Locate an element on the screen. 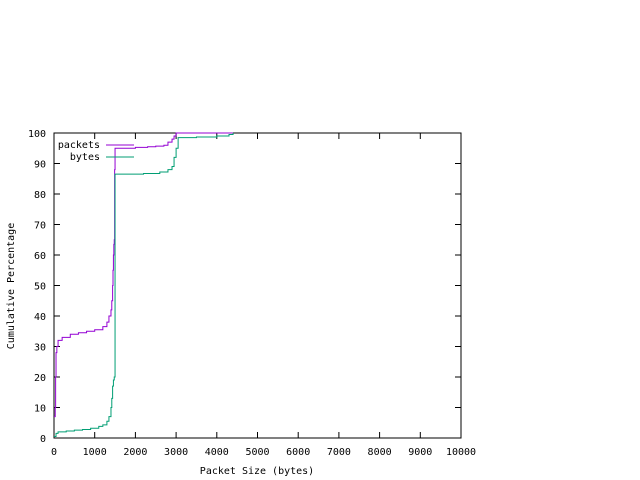  x-tick-label: 2000 is located at coordinates (135, 452).